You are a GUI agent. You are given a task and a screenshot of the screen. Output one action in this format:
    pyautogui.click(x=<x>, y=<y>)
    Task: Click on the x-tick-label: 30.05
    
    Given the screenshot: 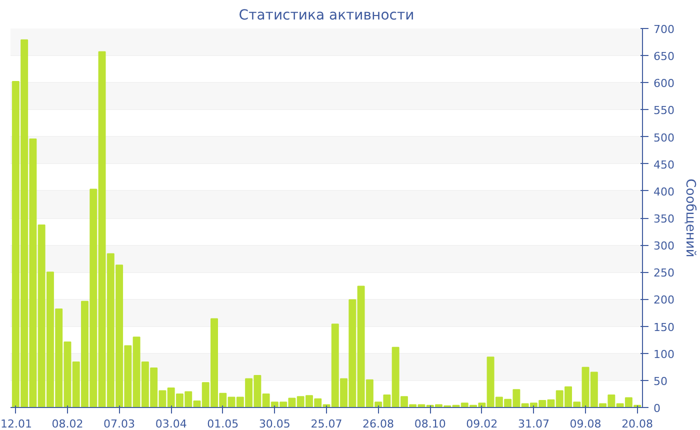 What is the action you would take?
    pyautogui.click(x=274, y=424)
    